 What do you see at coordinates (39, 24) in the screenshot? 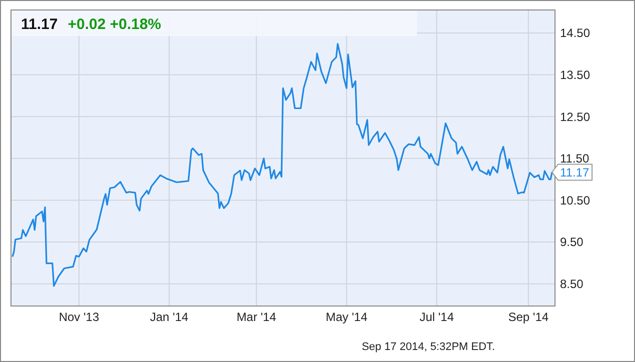
I see `chart-title: 11.17` at bounding box center [39, 24].